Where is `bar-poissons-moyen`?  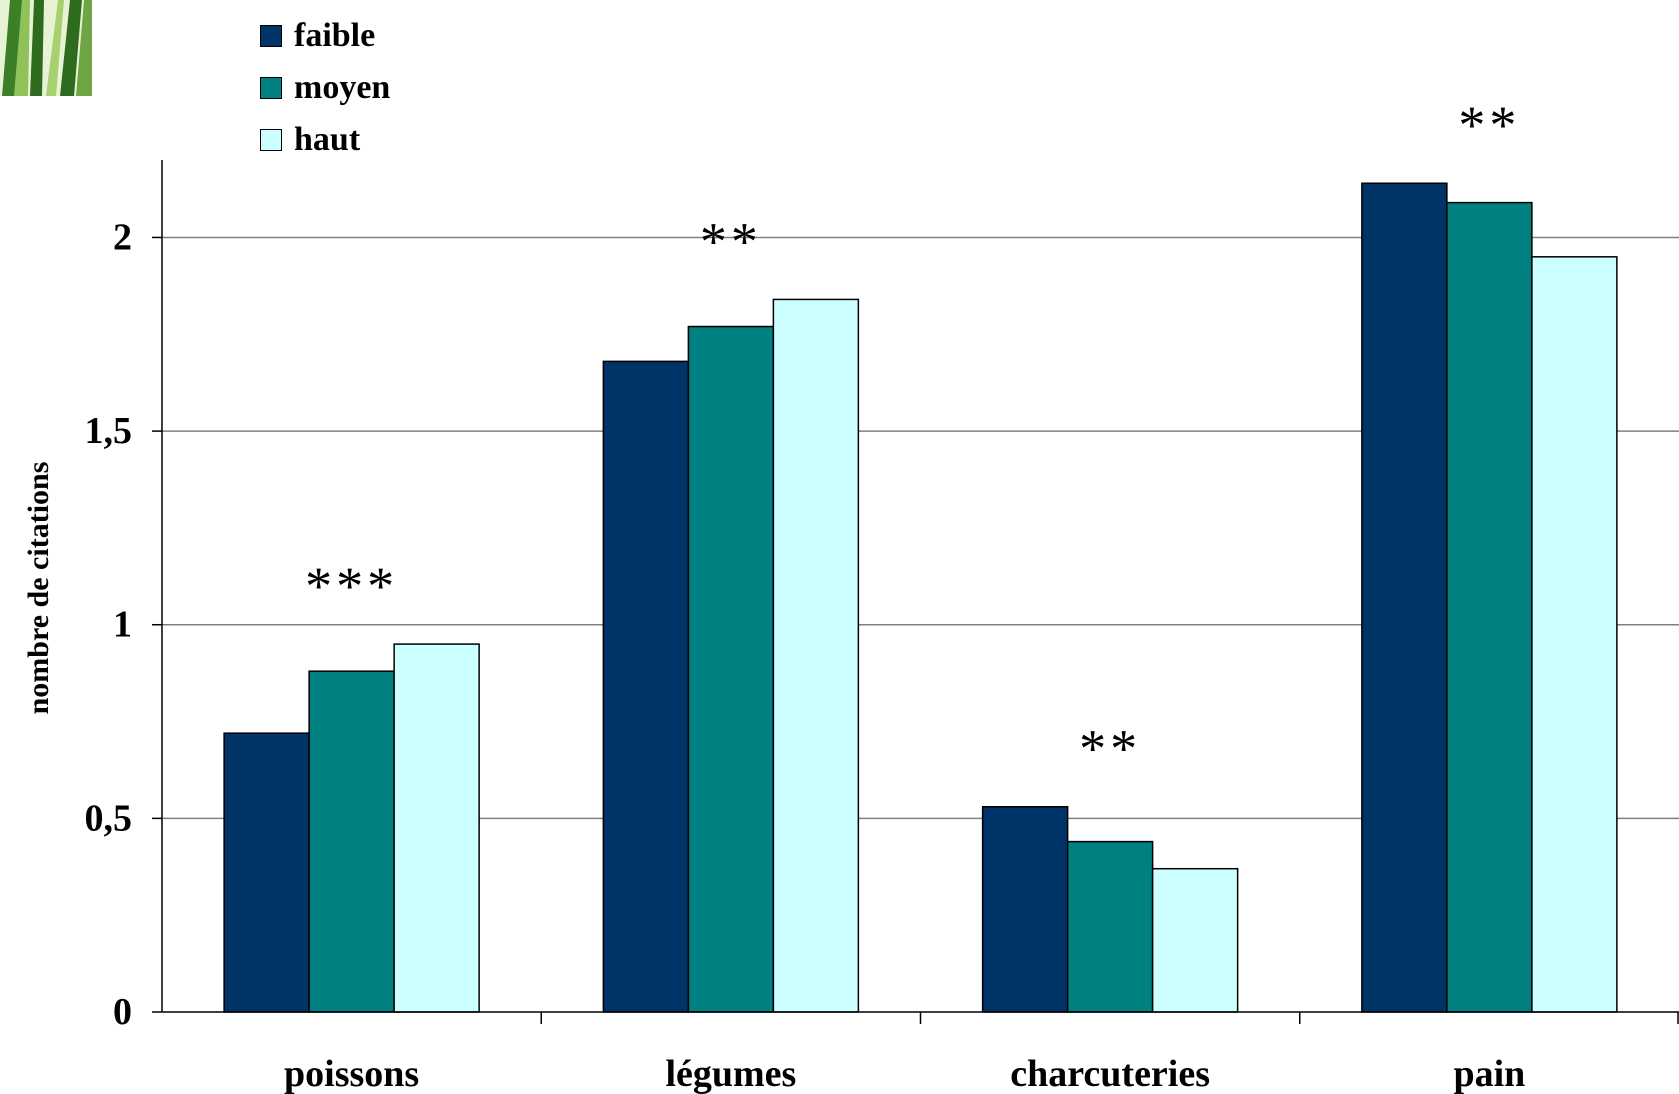 bar-poissons-moyen is located at coordinates (351, 841).